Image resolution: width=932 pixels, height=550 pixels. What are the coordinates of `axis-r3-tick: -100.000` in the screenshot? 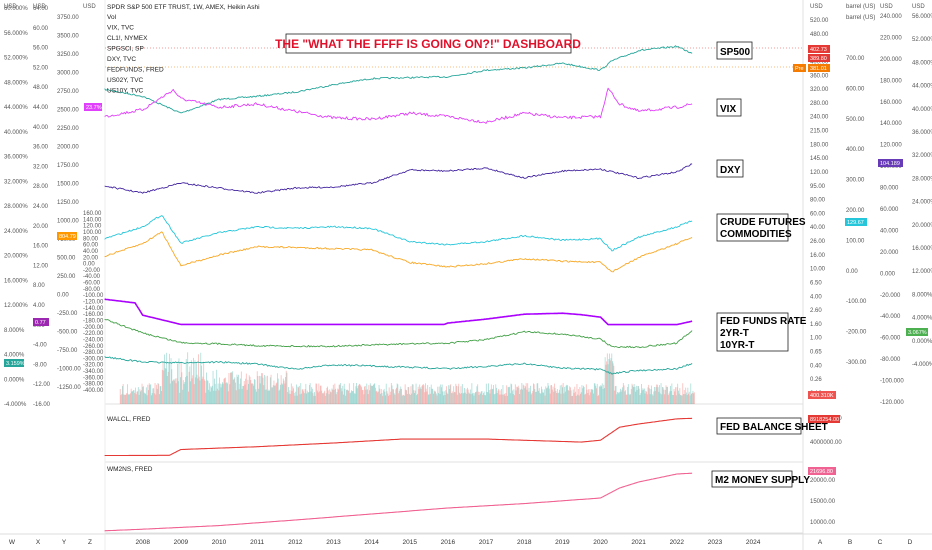 It's located at (892, 382).